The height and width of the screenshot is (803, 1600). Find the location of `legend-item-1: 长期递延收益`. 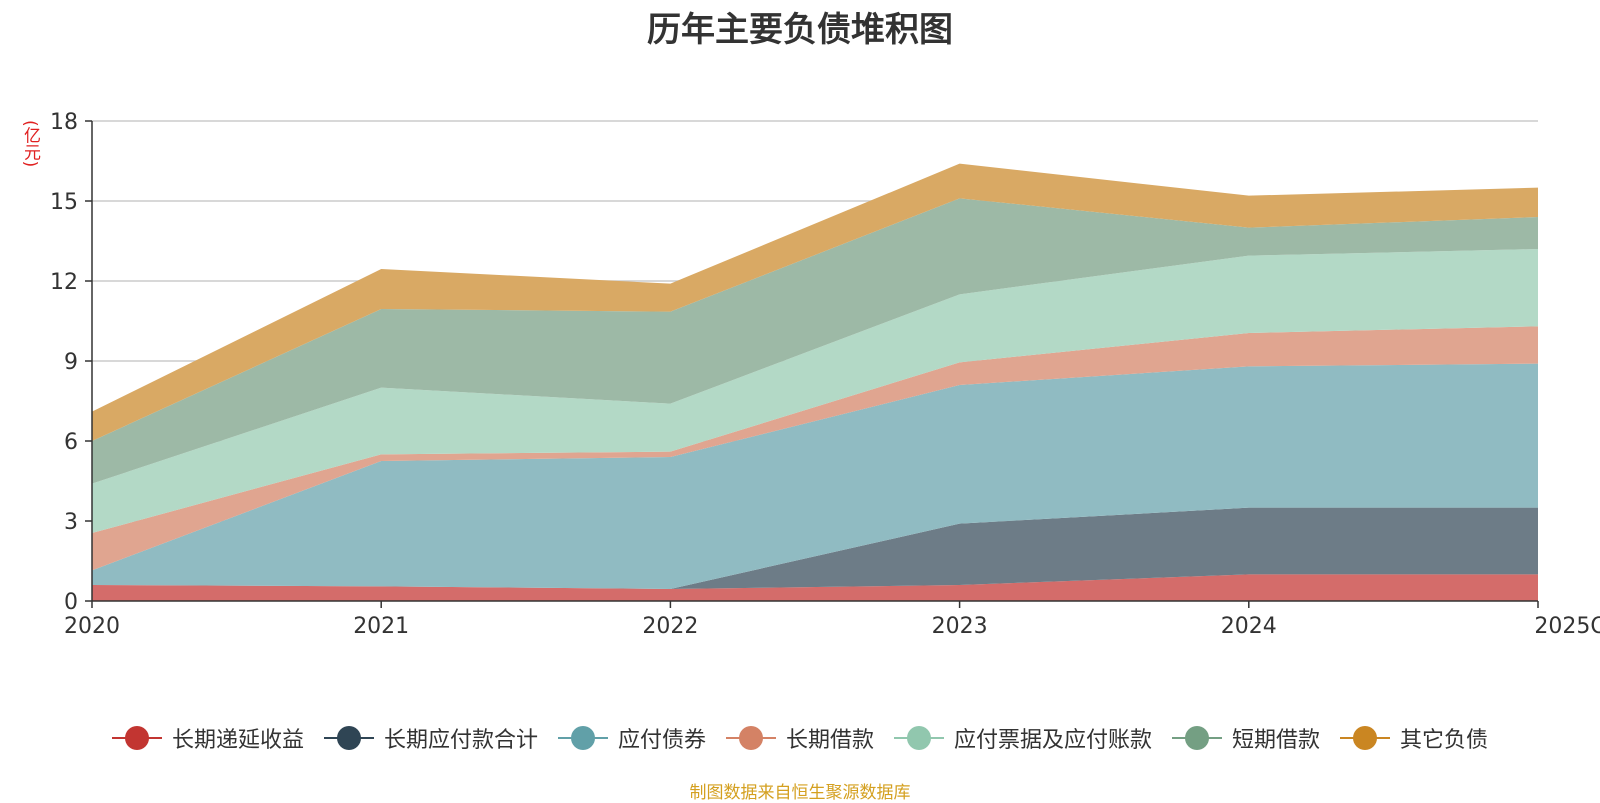

legend-item-1: 长期递延收益 is located at coordinates (207, 738).